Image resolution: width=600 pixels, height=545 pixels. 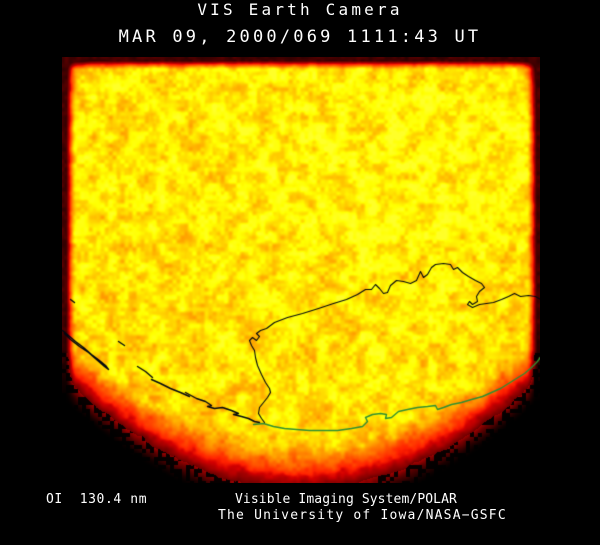 What do you see at coordinates (97, 499) in the screenshot?
I see `wavelength-label: OI 130.4 nm` at bounding box center [97, 499].